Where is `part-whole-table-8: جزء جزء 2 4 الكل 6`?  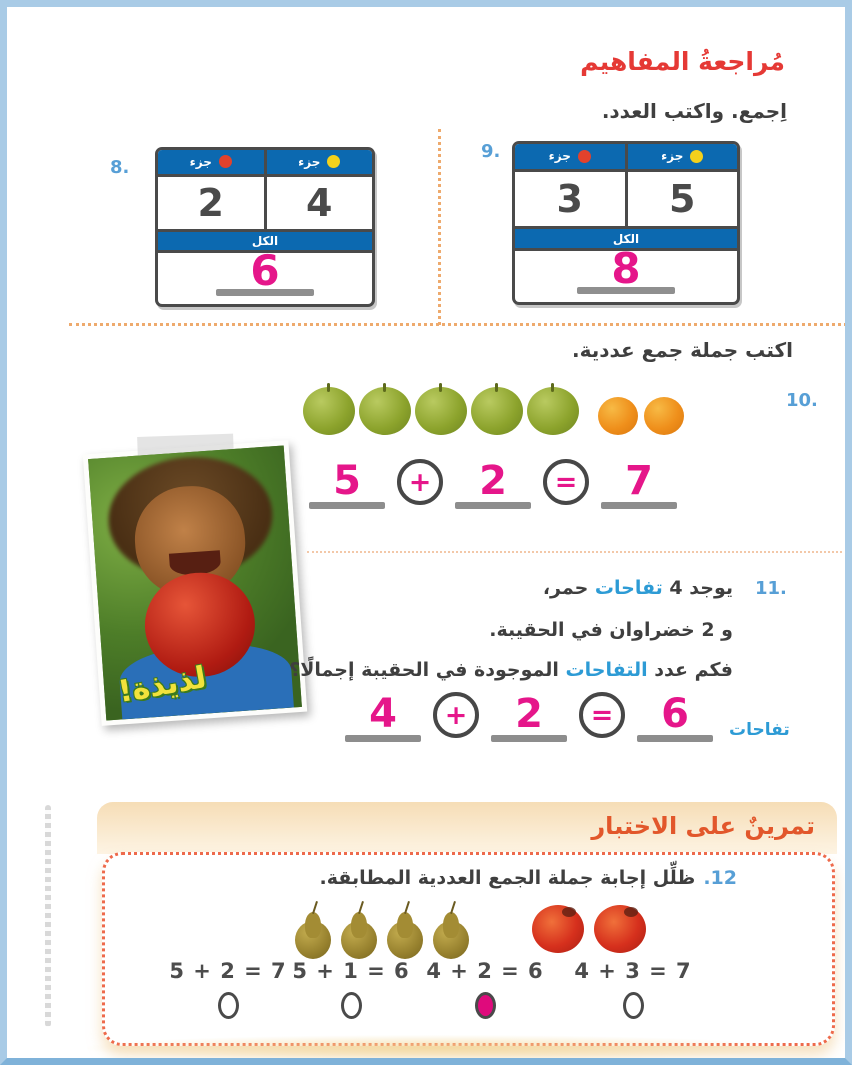 part-whole-table-8: جزء جزء 2 4 الكل 6 is located at coordinates (265, 227).